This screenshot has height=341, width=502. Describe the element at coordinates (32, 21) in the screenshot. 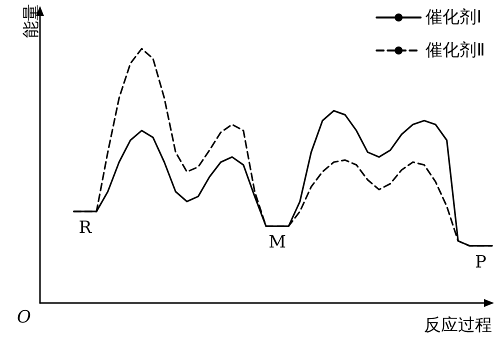

I see `y-axis-title: 能量` at that location.